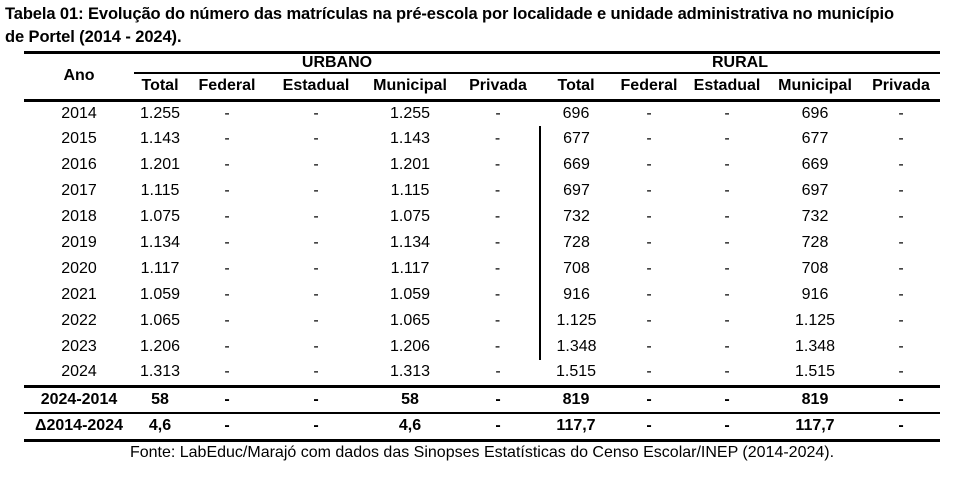 This screenshot has height=478, width=956. Describe the element at coordinates (482, 113) in the screenshot. I see `table-row: 2014 1.255 - - 1.255 - 696 - - 696 -` at that location.